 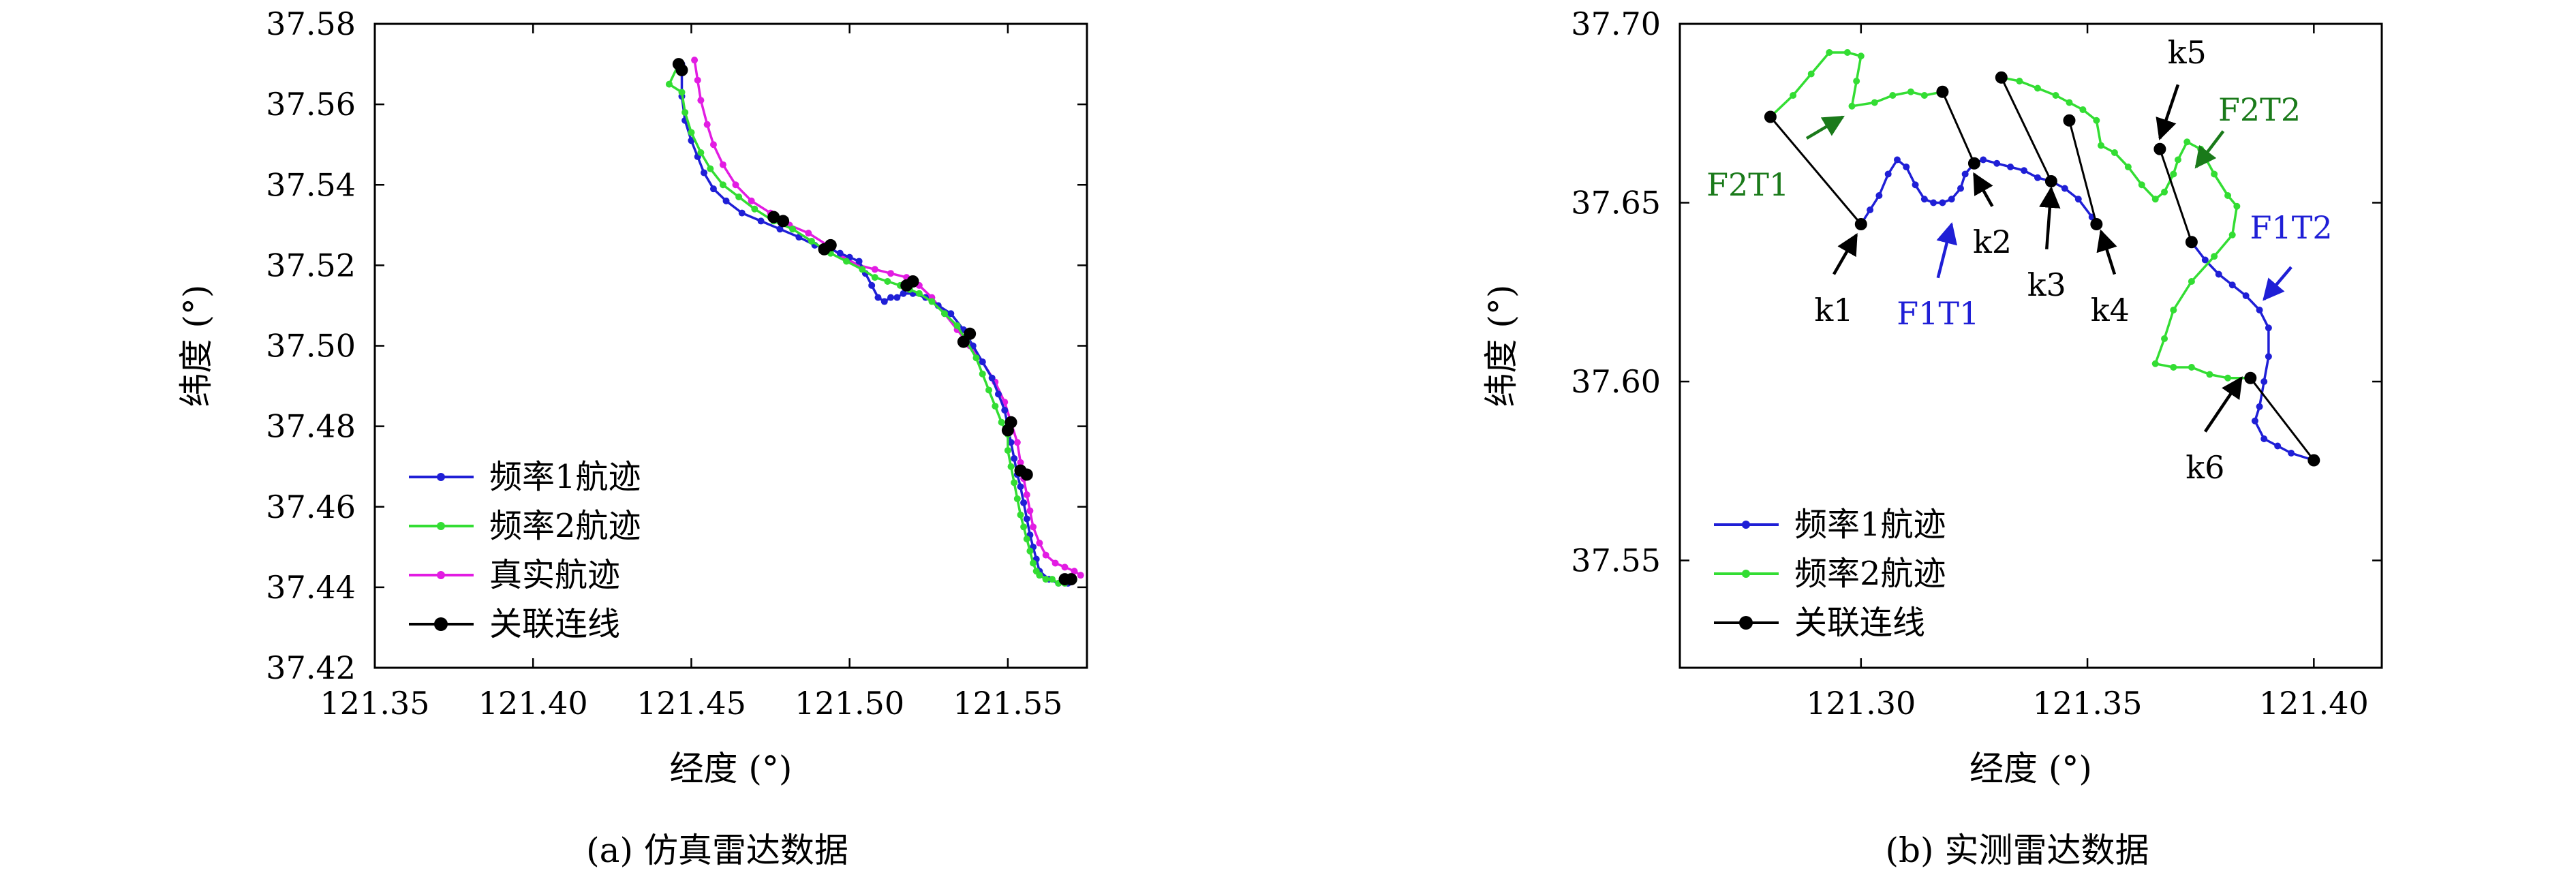 I want to click on legend-entry: 频率2航迹, so click(x=525, y=526).